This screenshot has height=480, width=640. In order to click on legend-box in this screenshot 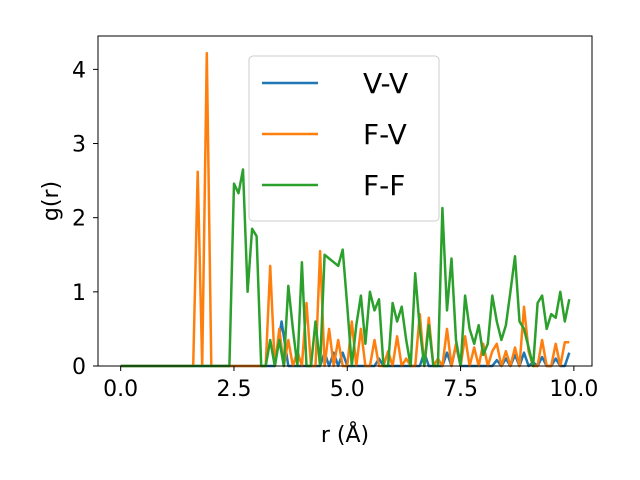, I will do `click(344, 138)`.